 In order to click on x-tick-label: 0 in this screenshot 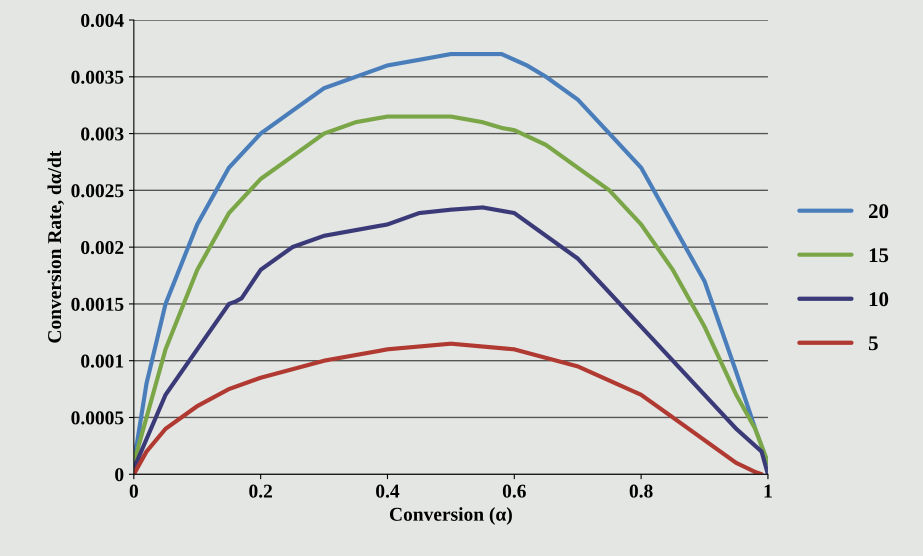, I will do `click(134, 491)`.